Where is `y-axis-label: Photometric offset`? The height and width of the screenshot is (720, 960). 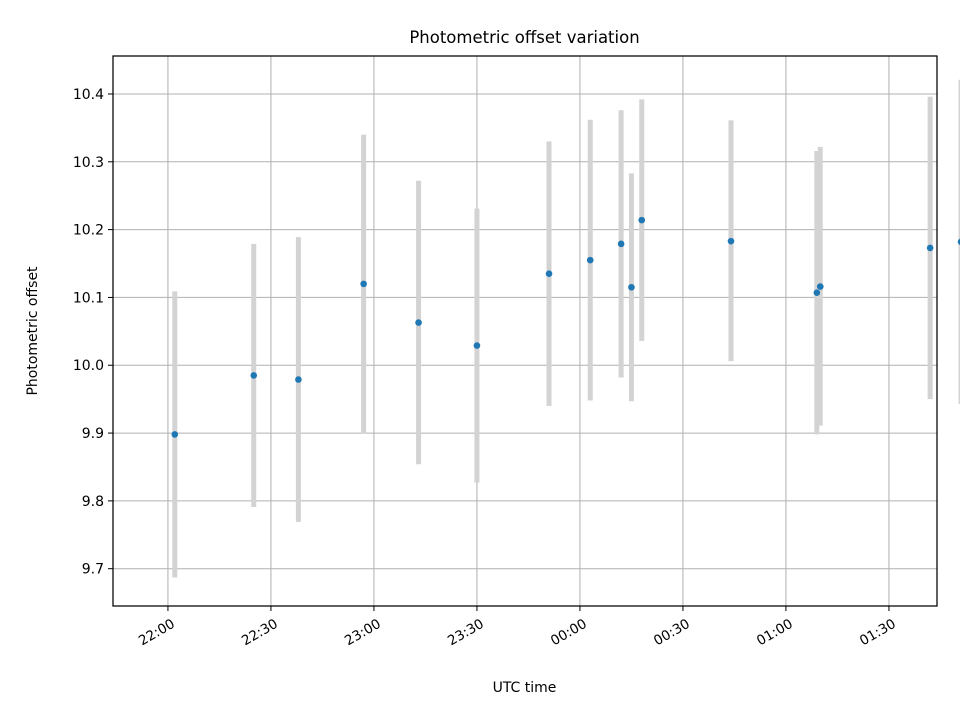
y-axis-label: Photometric offset is located at coordinates (33, 331).